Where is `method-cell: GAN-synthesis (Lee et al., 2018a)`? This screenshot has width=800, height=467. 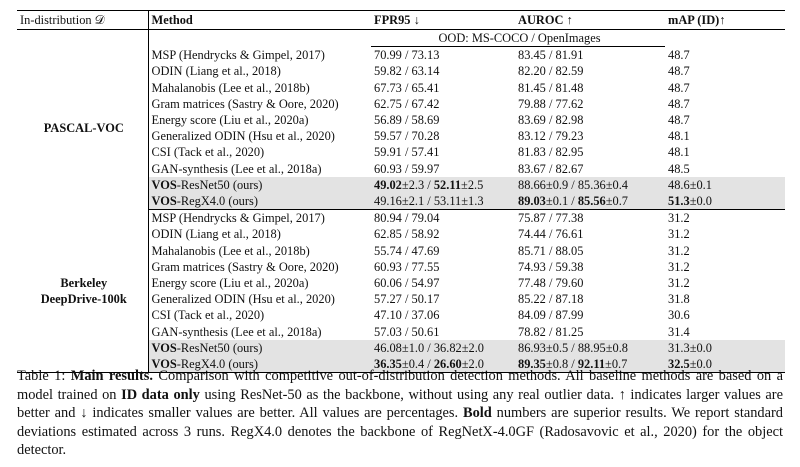
method-cell: GAN-synthesis (Lee et al., 2018a) is located at coordinates (236, 331).